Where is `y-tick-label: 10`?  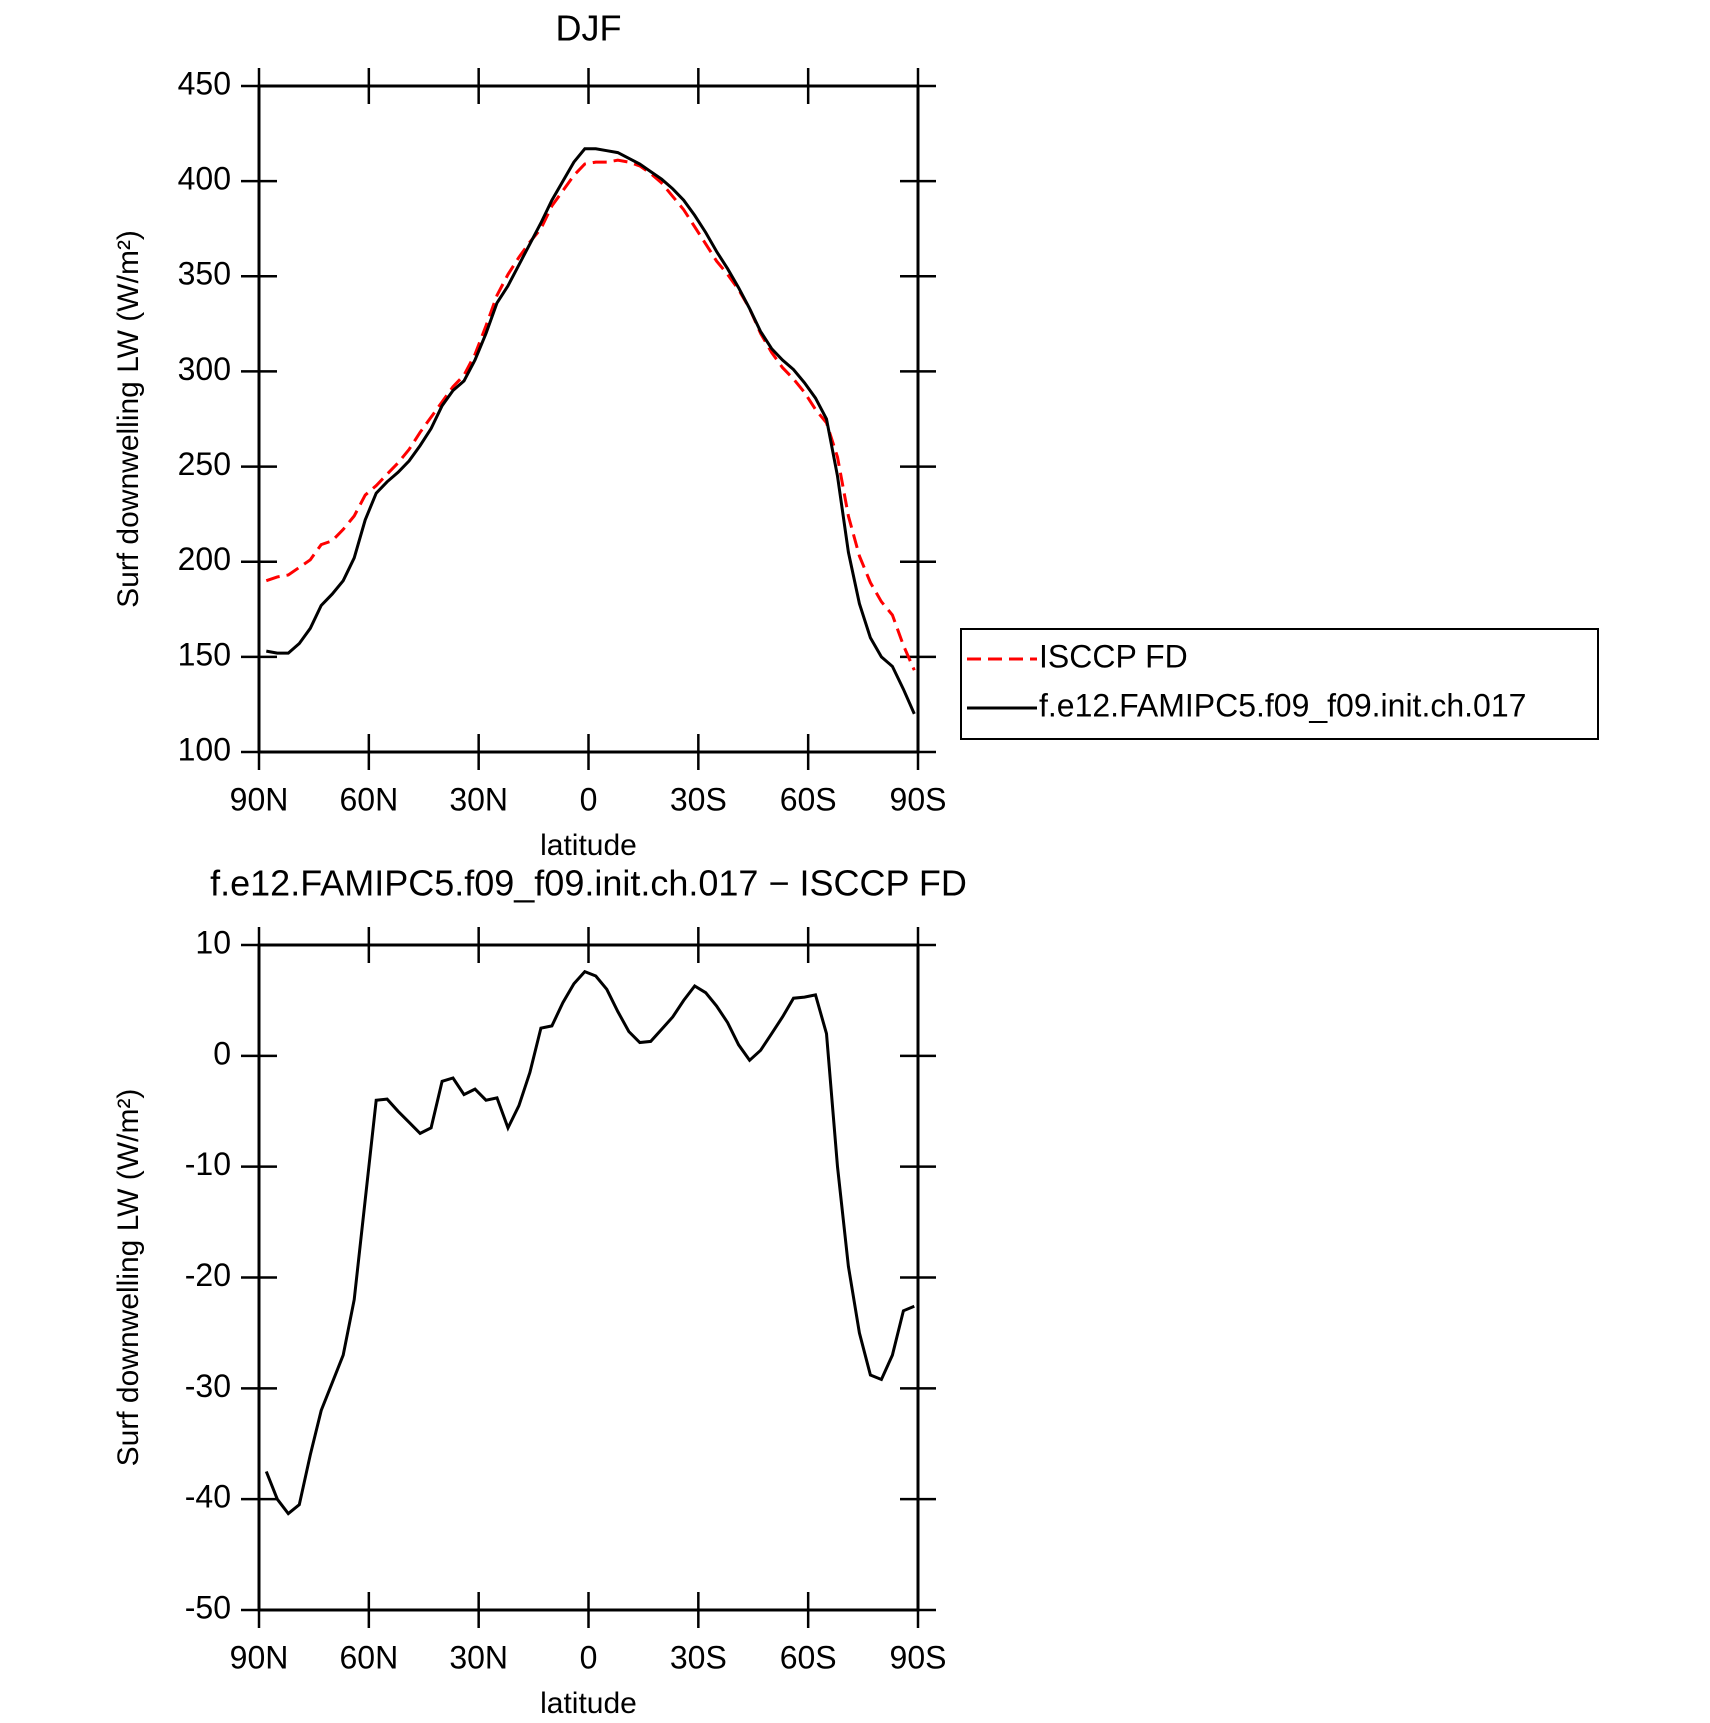
y-tick-label: 10 is located at coordinates (213, 942).